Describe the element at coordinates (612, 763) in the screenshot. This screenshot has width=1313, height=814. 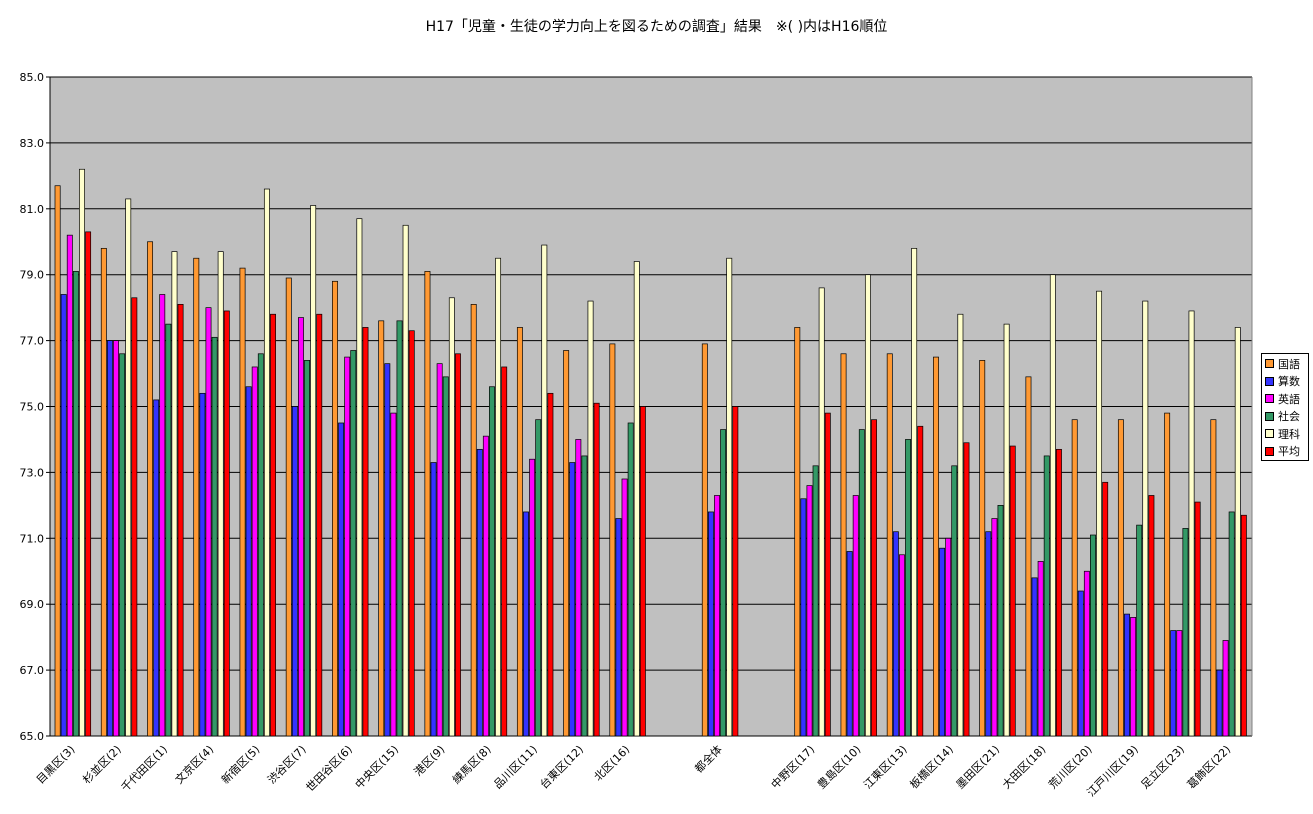
I see `x-tick-label: 北区(16)` at that location.